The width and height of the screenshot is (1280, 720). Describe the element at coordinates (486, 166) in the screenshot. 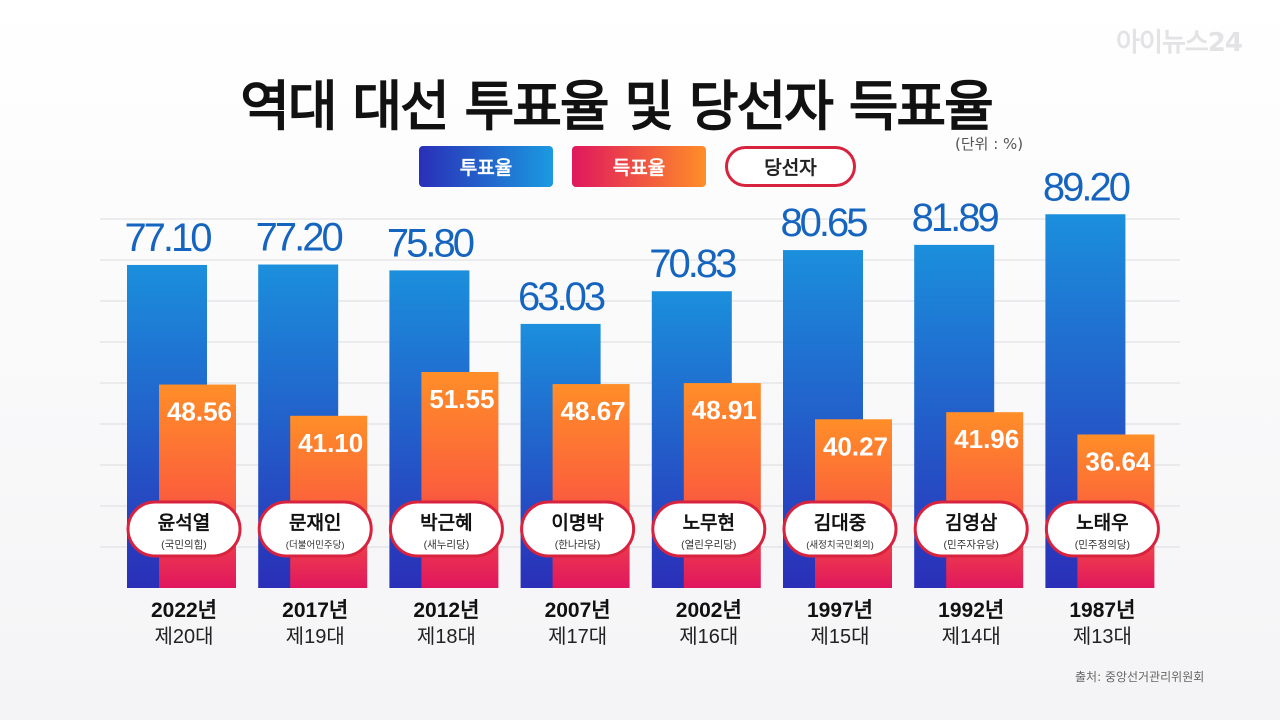

I see `legend-turnout: 투표율` at that location.